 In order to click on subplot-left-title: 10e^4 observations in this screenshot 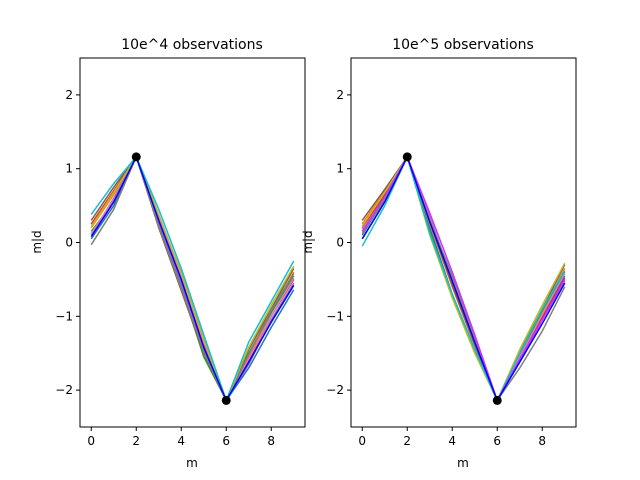, I will do `click(192, 45)`.